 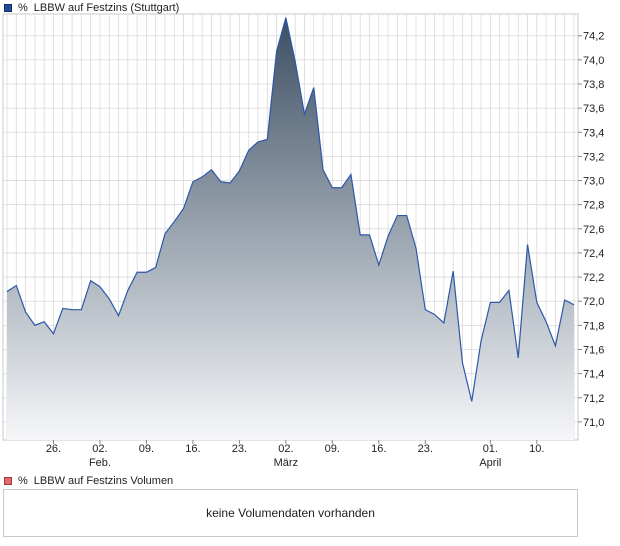 I want to click on y-tick-label: 73,4, so click(x=593, y=133).